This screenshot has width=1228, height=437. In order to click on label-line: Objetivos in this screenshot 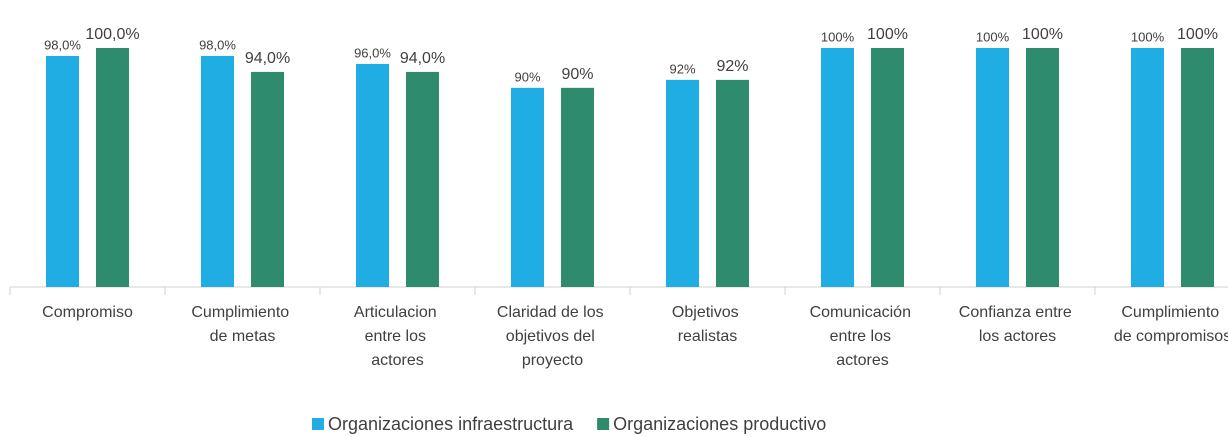, I will do `click(707, 312)`.